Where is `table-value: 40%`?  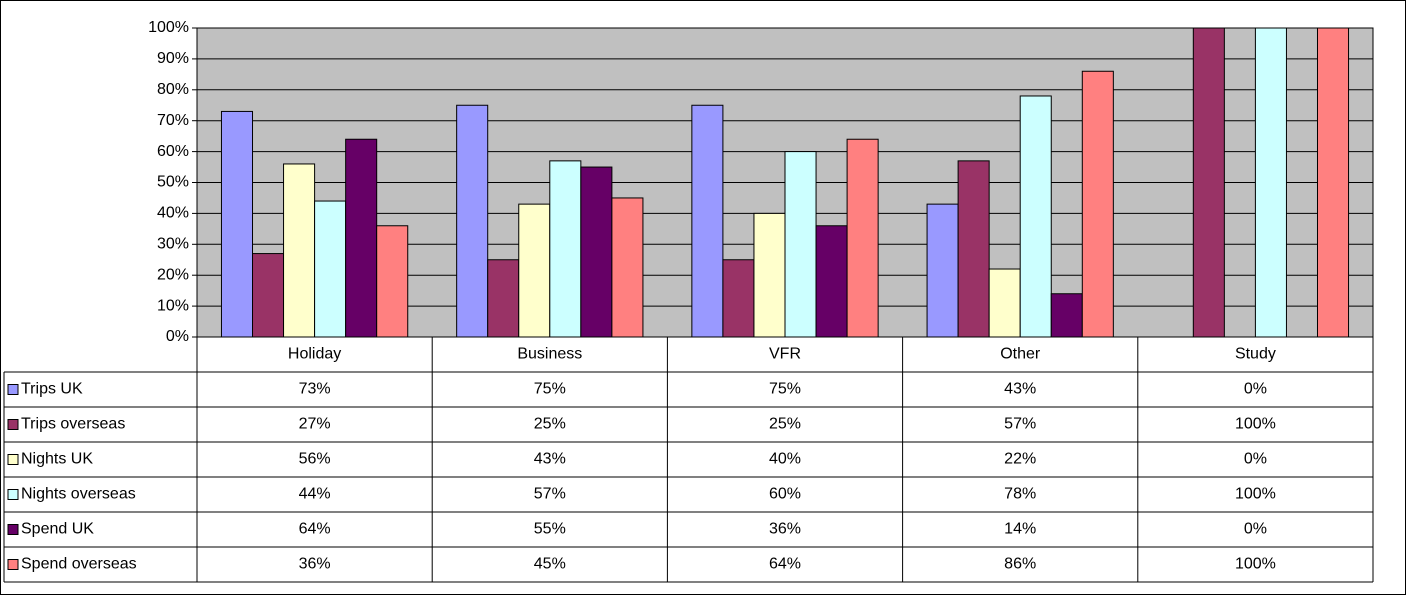 table-value: 40% is located at coordinates (785, 459).